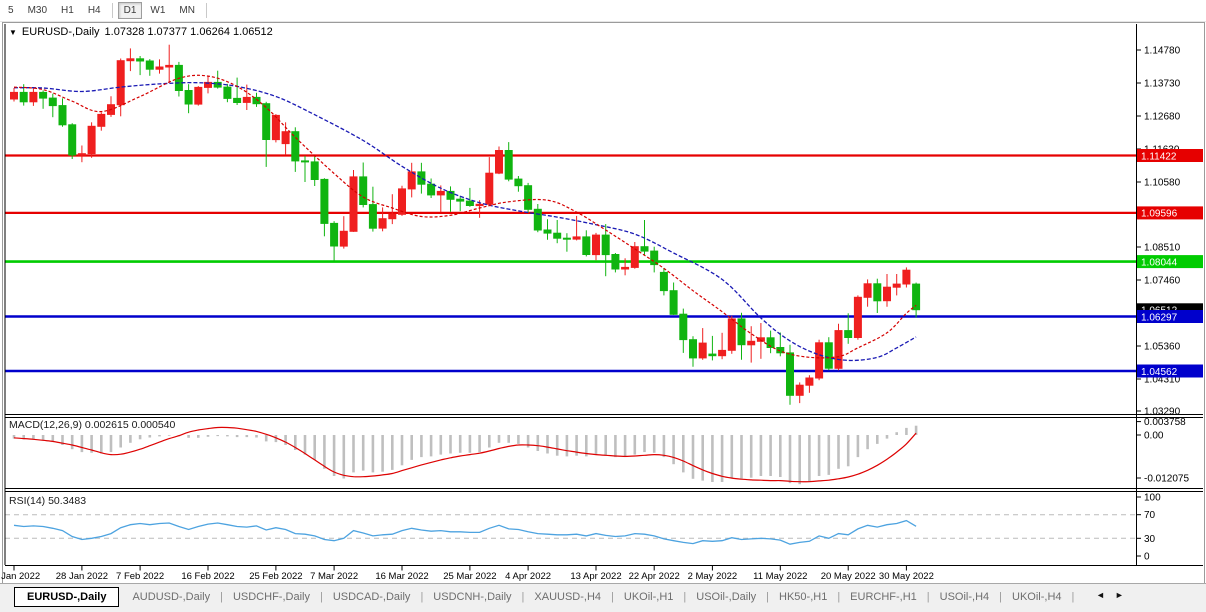  Describe the element at coordinates (726, 597) in the screenshot. I see `symbol-tab-usoil-daily: USOil-,Daily` at that location.